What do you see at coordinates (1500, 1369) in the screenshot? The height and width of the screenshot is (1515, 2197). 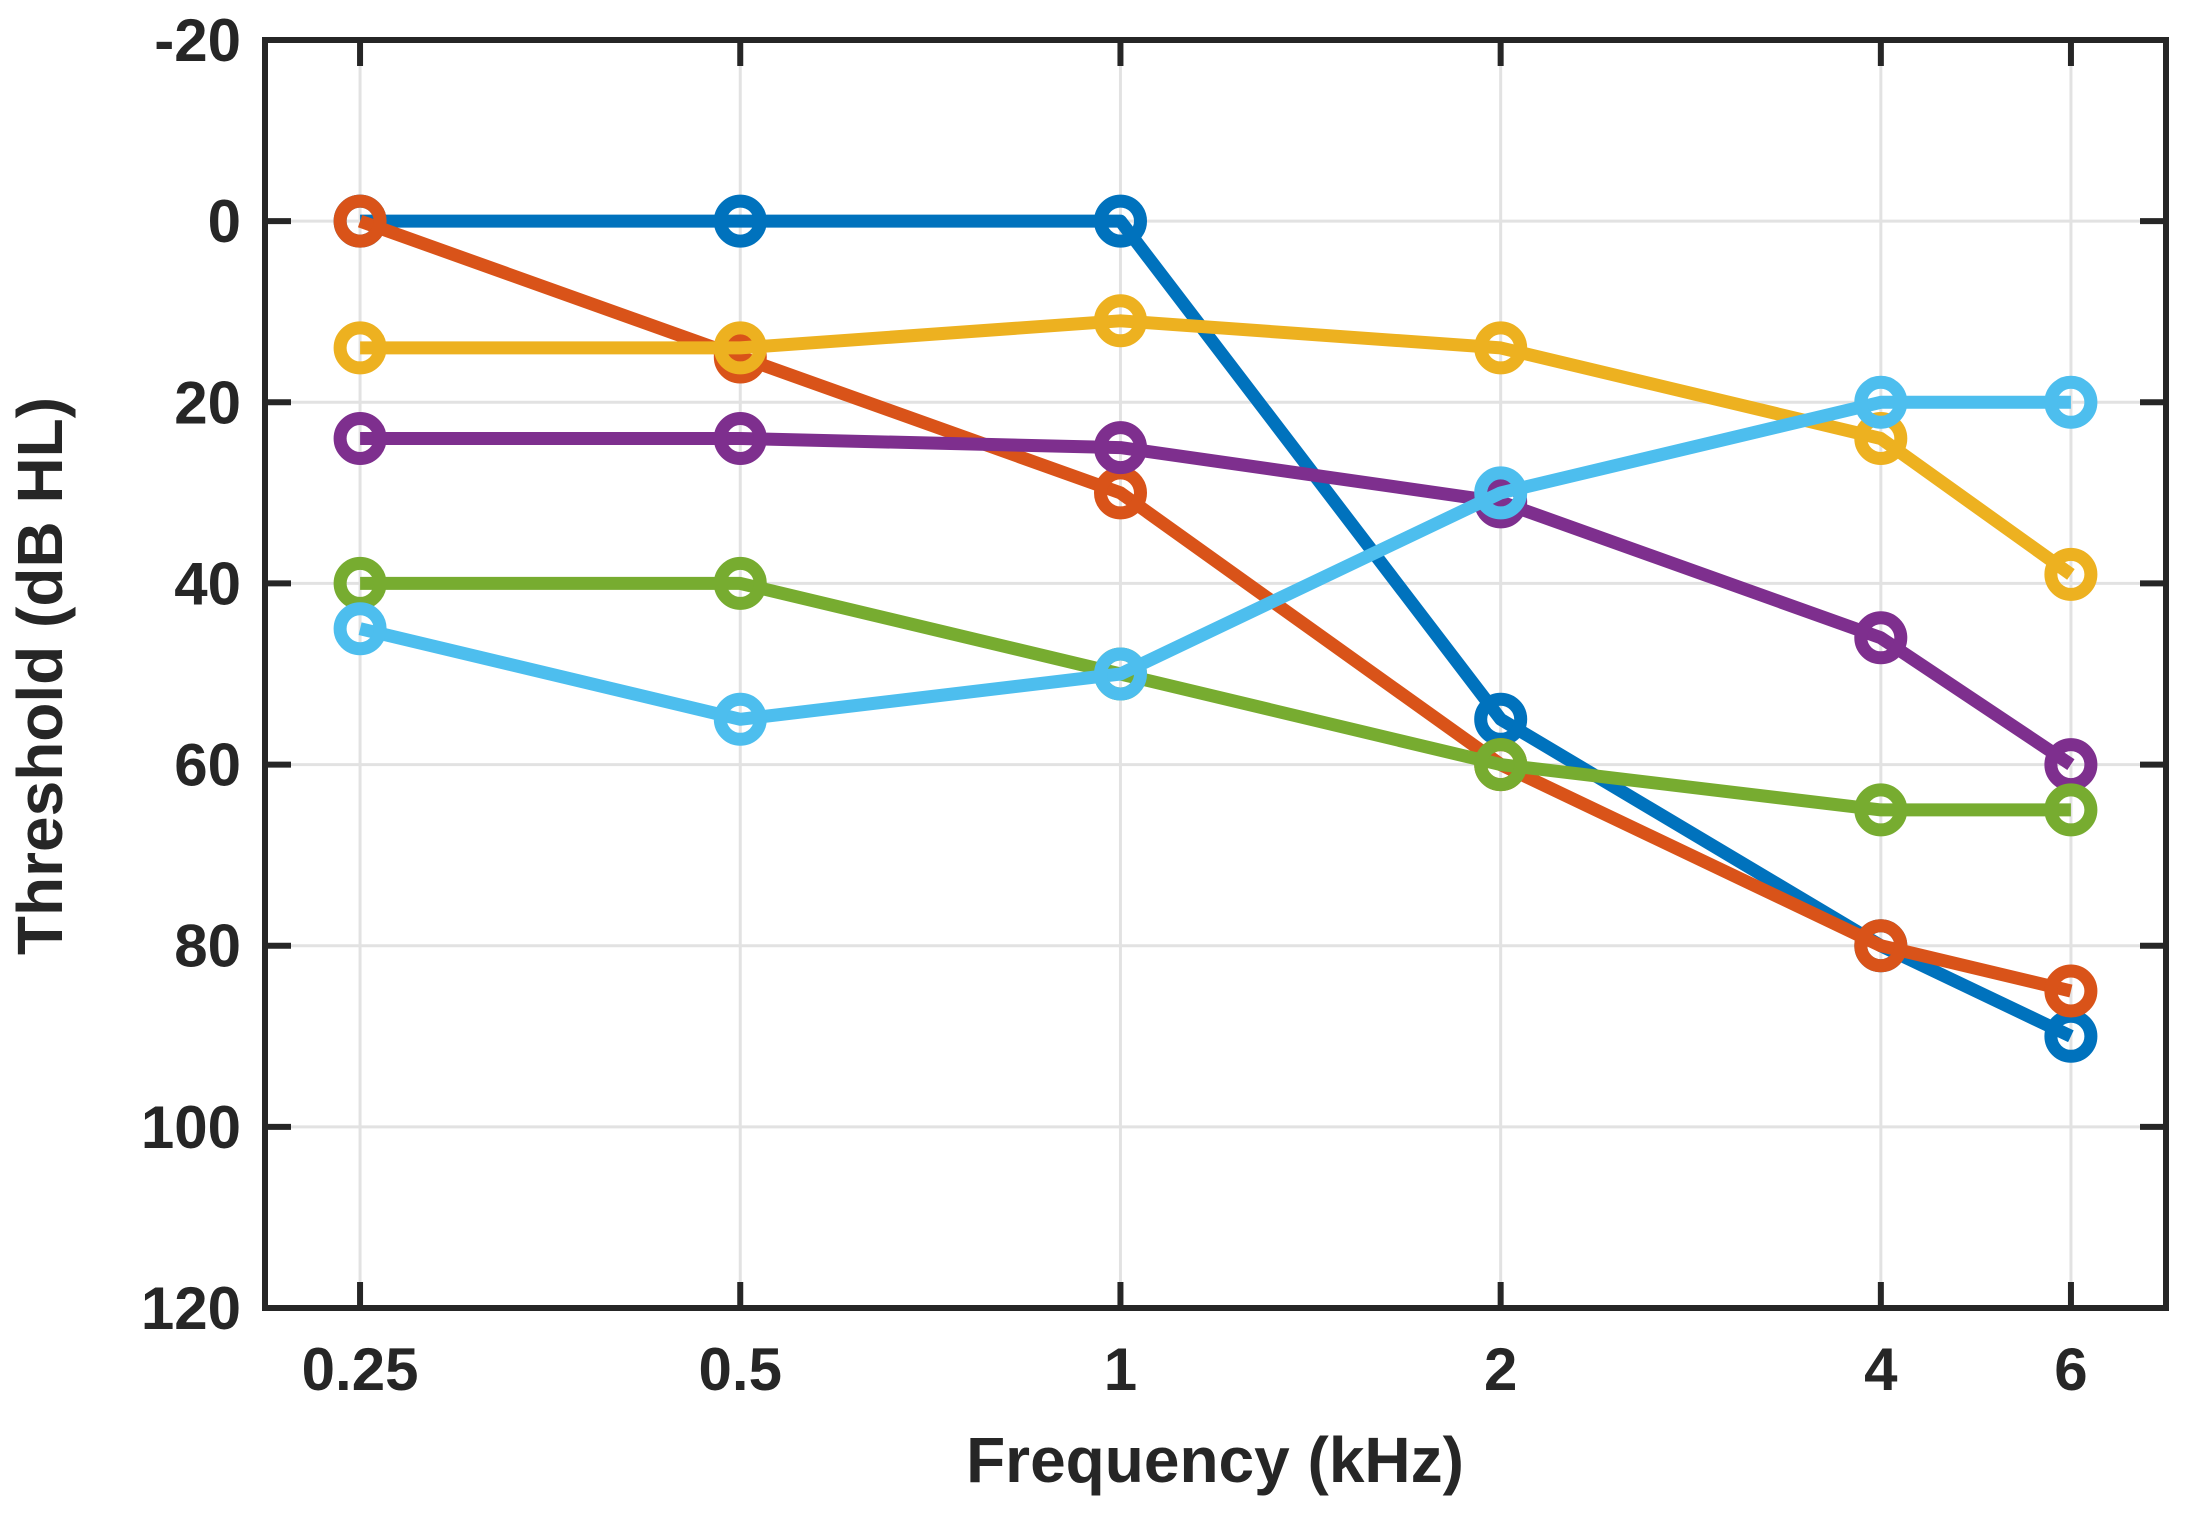 I see `x-tick-label: 2` at bounding box center [1500, 1369].